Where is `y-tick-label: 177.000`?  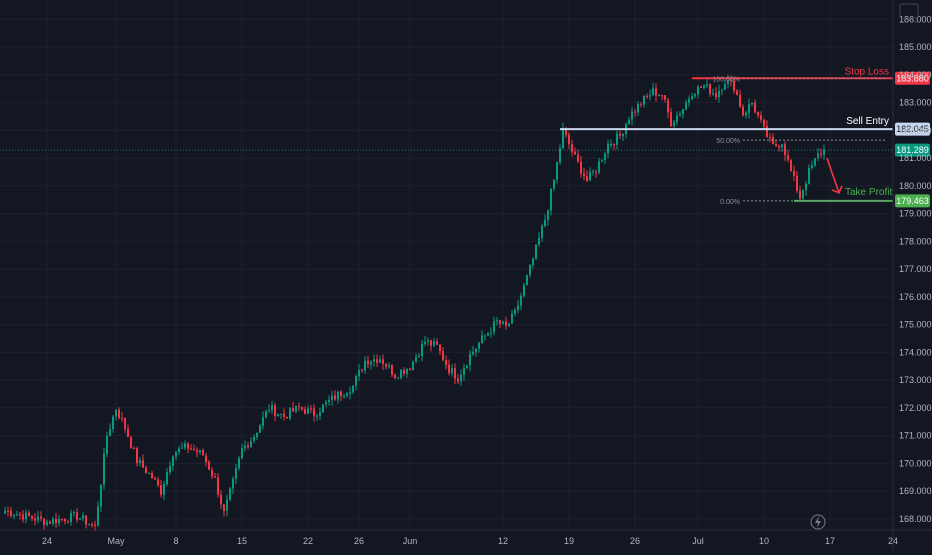 y-tick-label: 177.000 is located at coordinates (915, 269).